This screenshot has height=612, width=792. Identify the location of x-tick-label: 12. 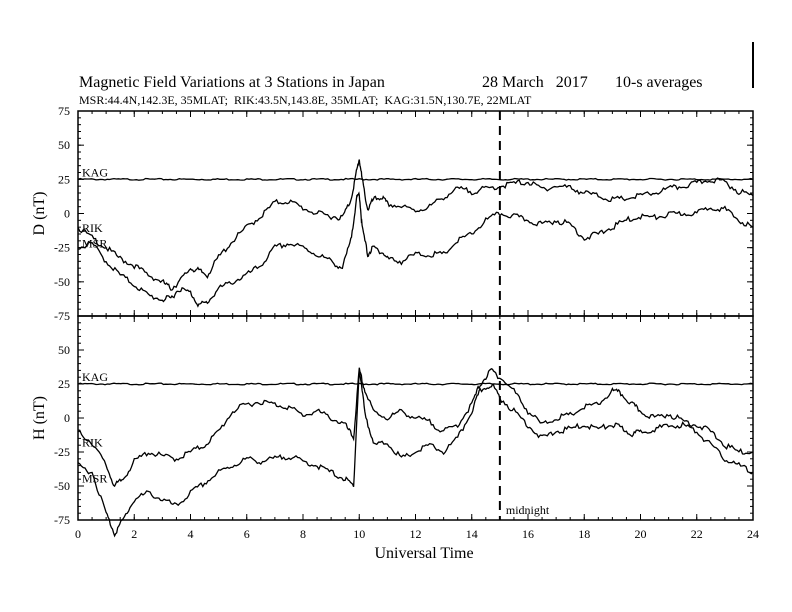
(416, 534).